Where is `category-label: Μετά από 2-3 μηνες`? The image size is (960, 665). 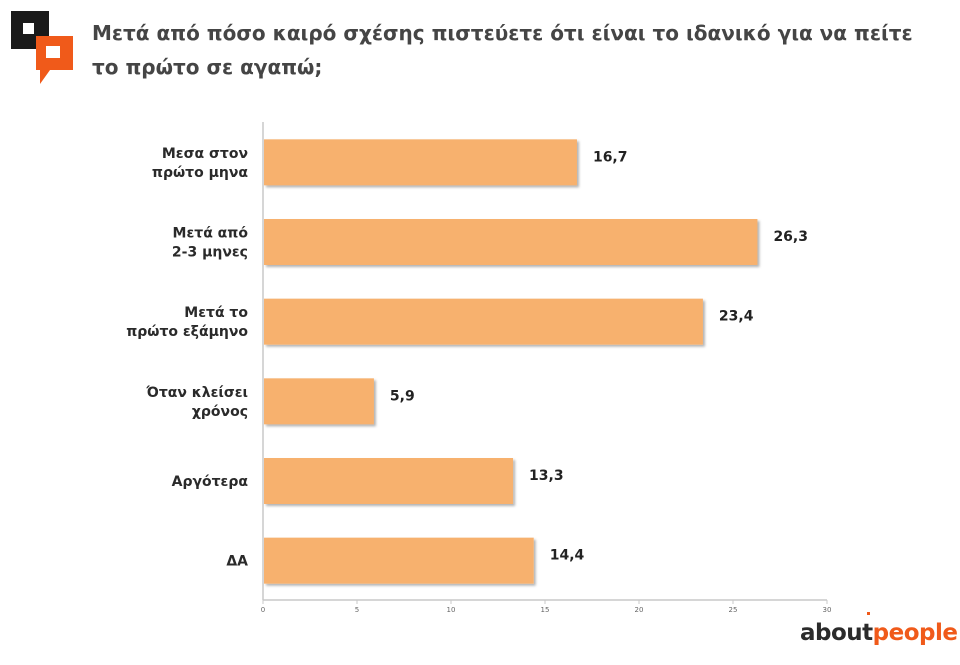
category-label: Μετά από 2-3 μηνες is located at coordinates (210, 243).